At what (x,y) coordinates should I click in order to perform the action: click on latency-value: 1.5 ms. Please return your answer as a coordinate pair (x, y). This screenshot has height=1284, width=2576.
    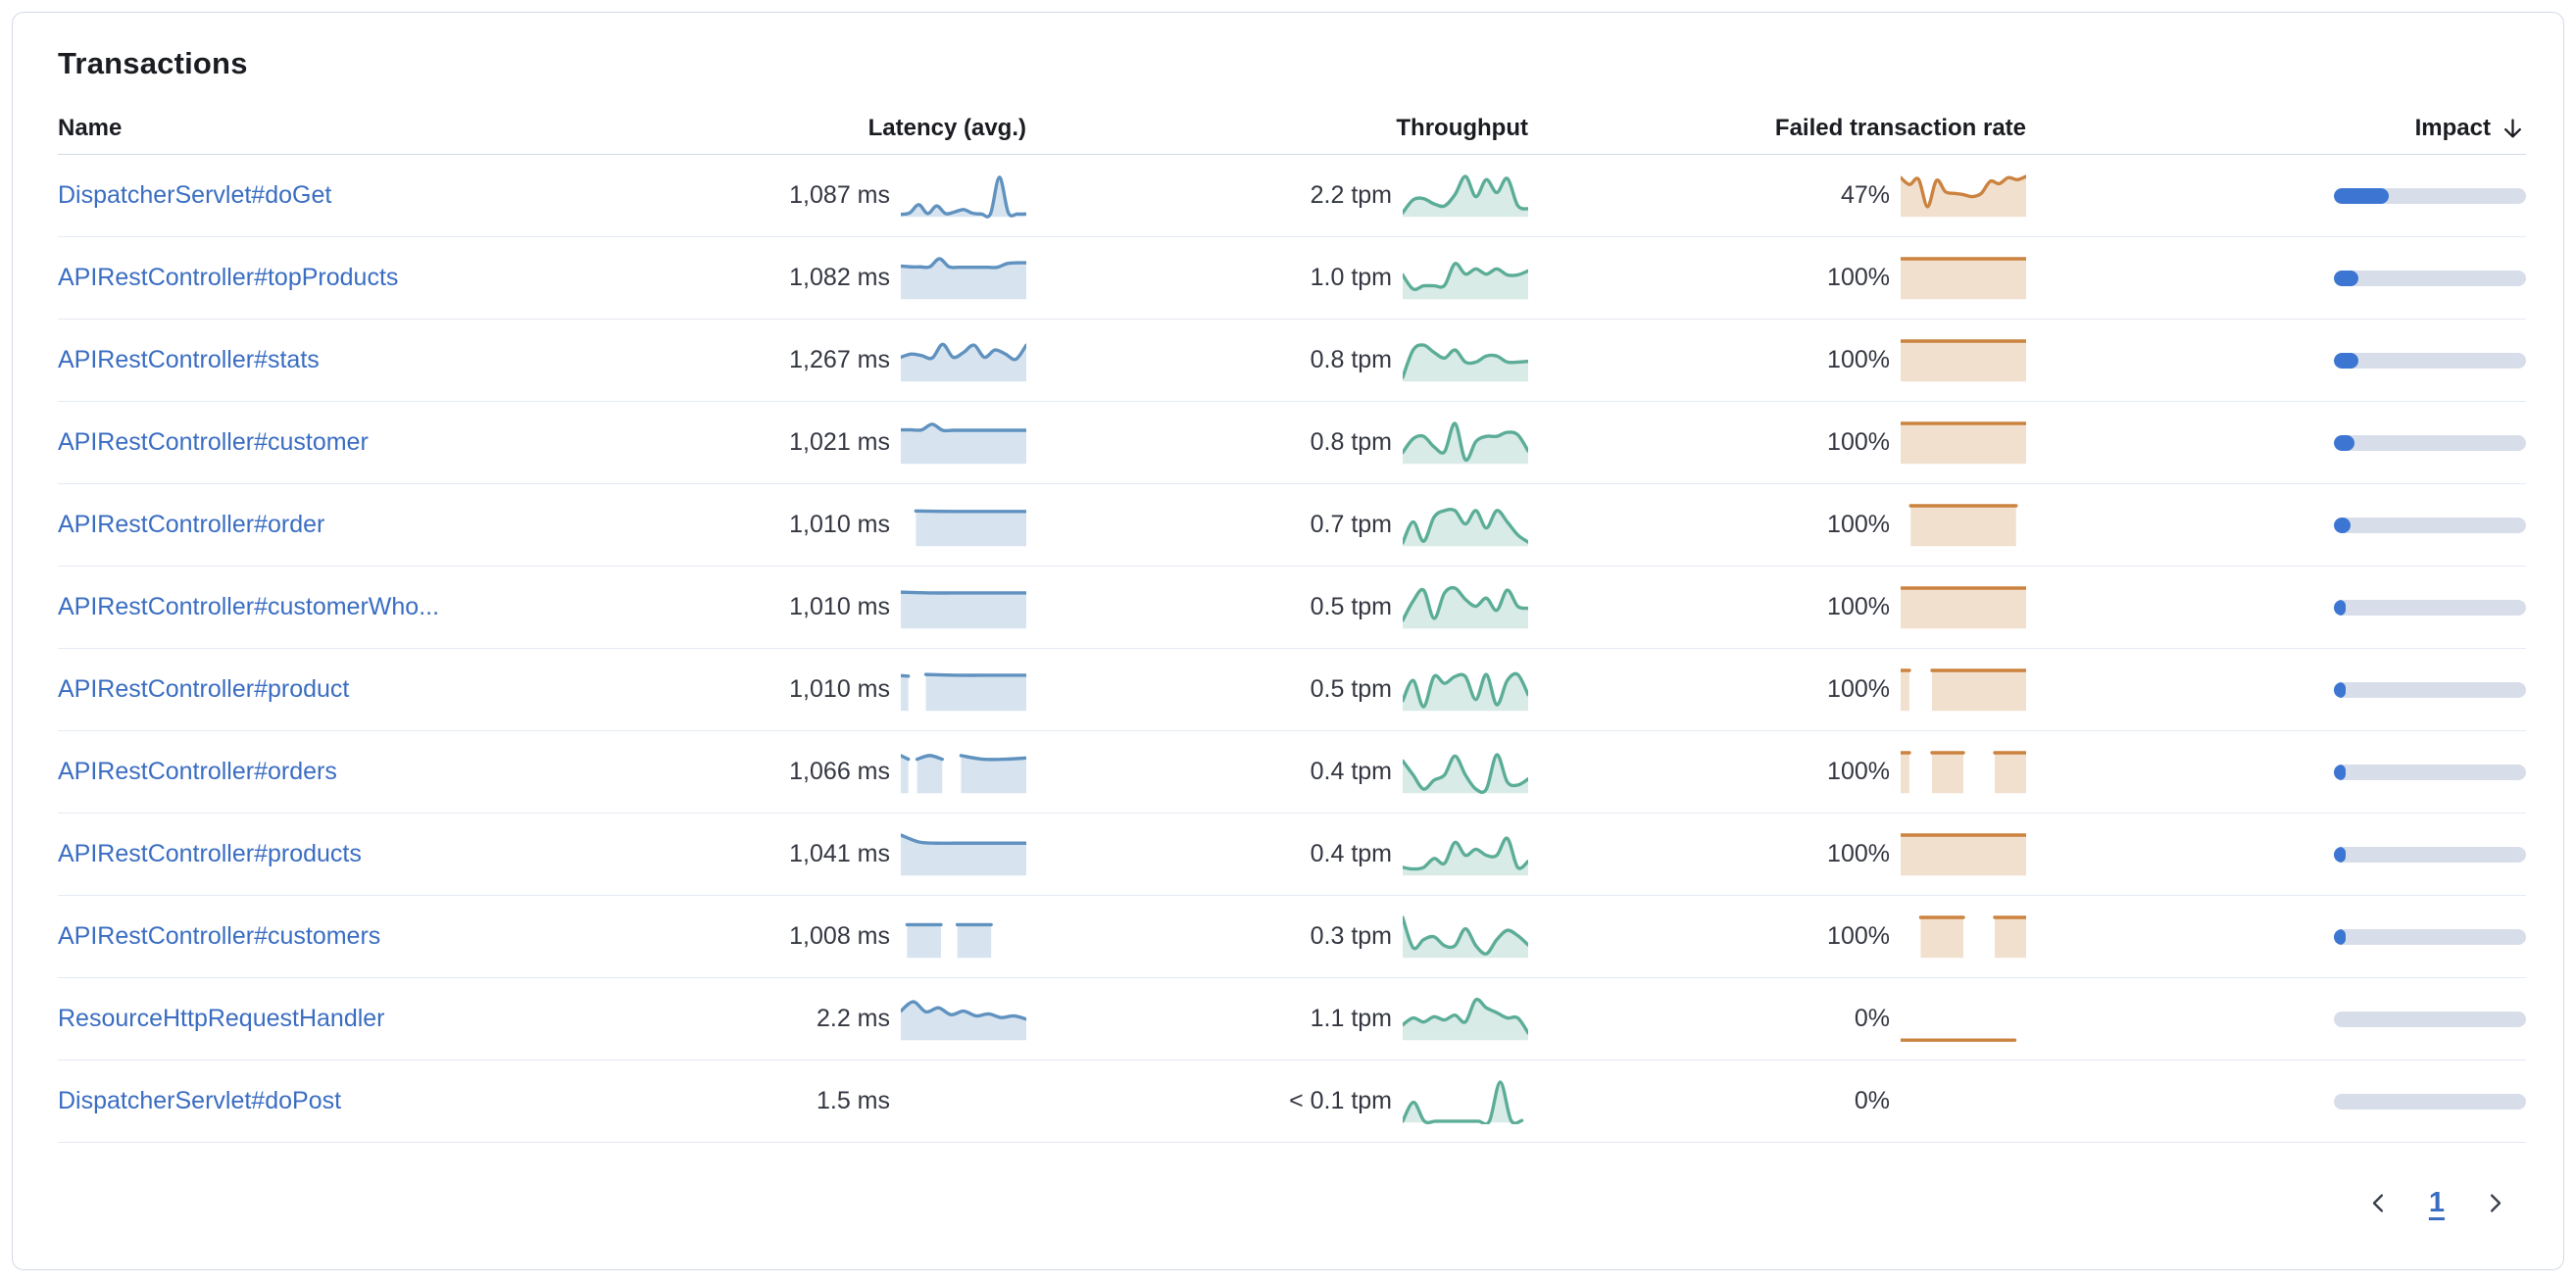
    Looking at the image, I should click on (853, 1100).